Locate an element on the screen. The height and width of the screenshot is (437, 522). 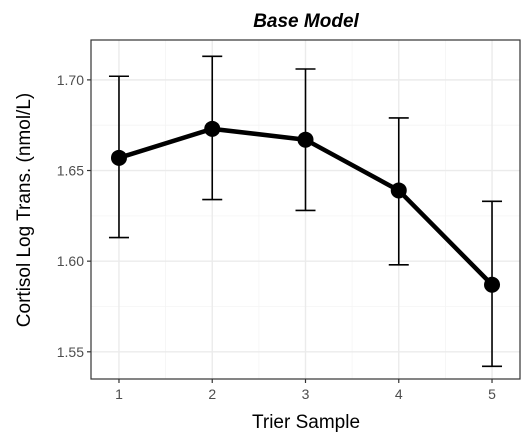
y-axis-label: Cortisol Log Trans. (nmol/L) is located at coordinates (24, 210).